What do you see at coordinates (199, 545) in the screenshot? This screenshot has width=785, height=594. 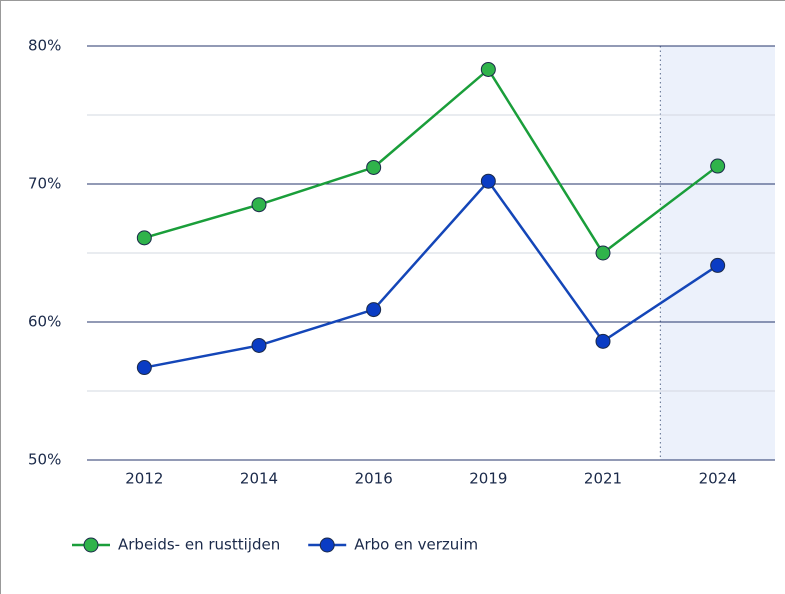 I see `legend-label: Arbeids- en rusttijden` at bounding box center [199, 545].